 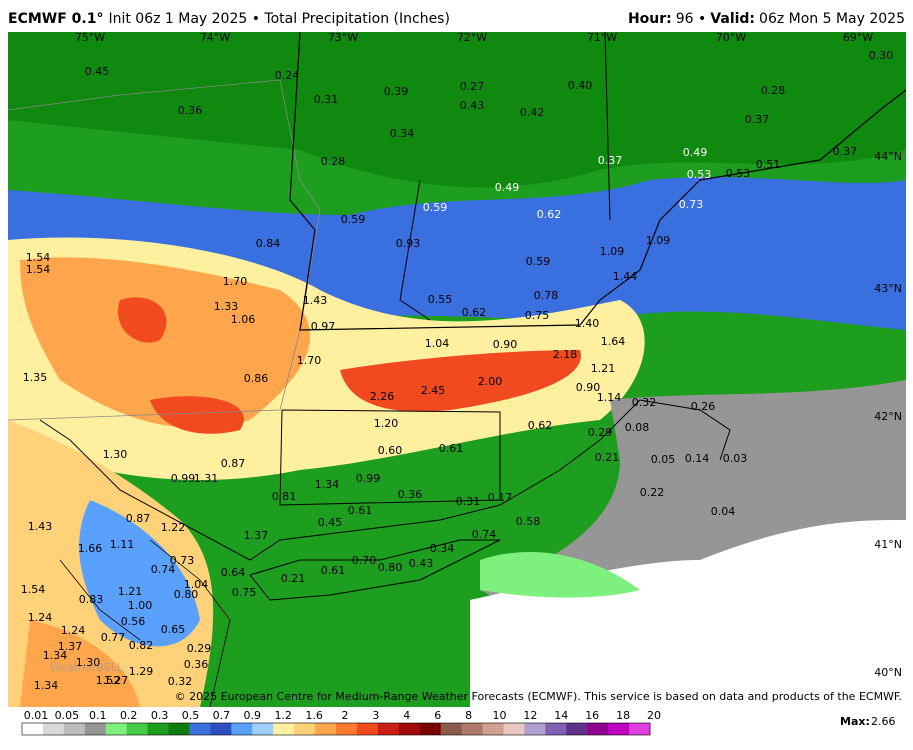 What do you see at coordinates (768, 164) in the screenshot?
I see `precip-value: 0.51` at bounding box center [768, 164].